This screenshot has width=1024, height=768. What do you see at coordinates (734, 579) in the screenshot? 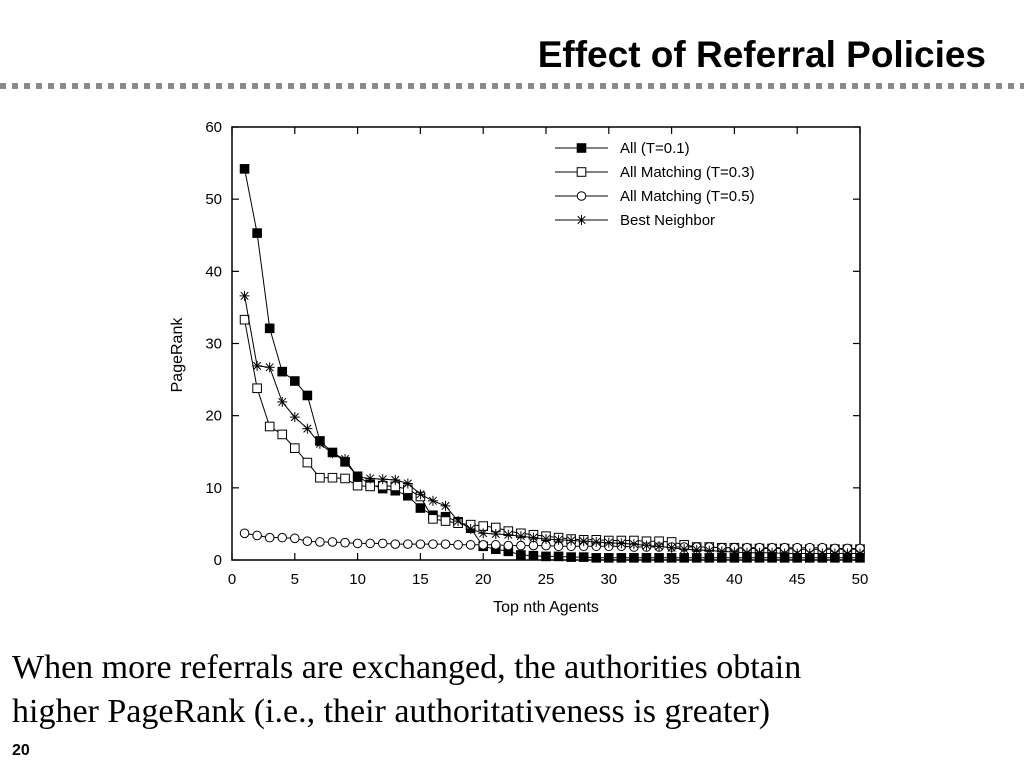
I see `x-tick-label: 40` at bounding box center [734, 579].